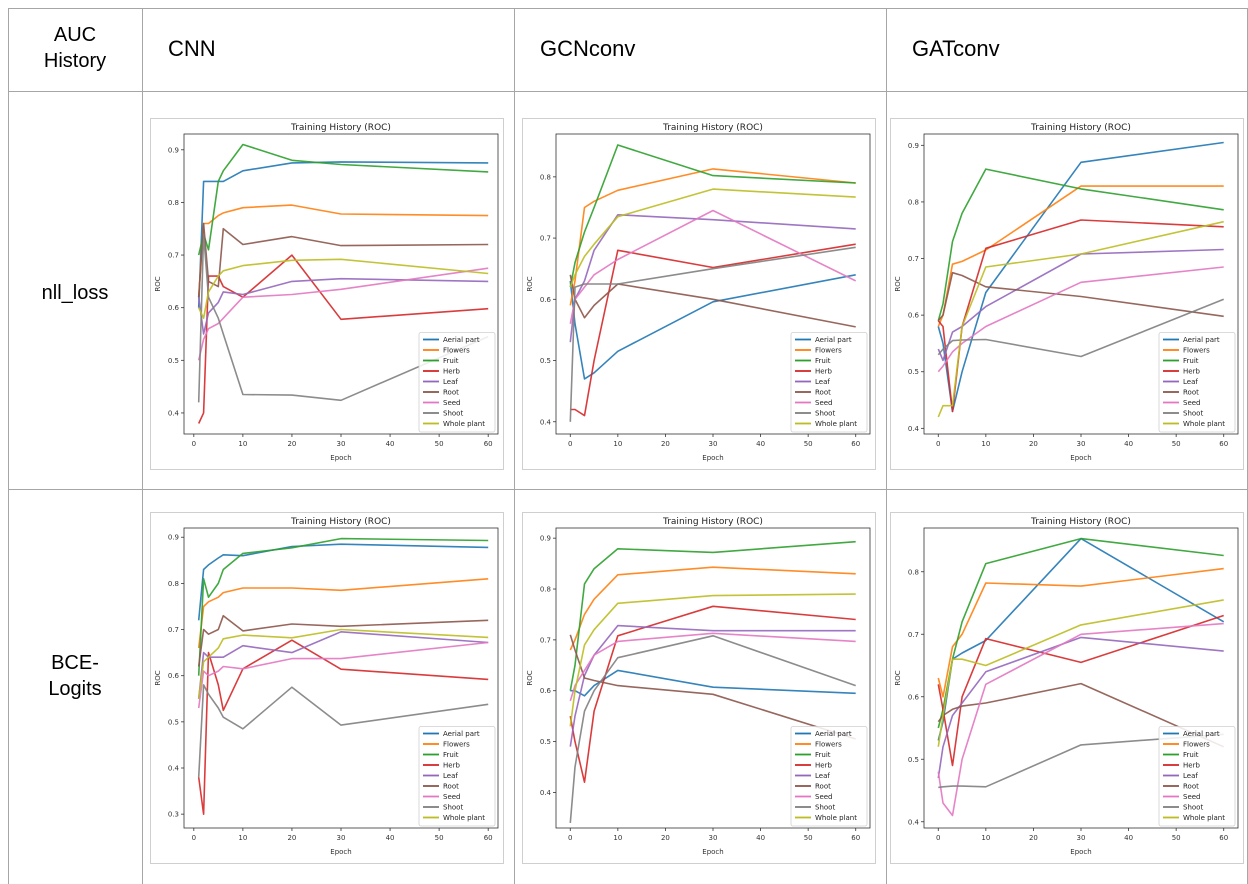  I want to click on corner-header-line2: History, so click(75, 61).